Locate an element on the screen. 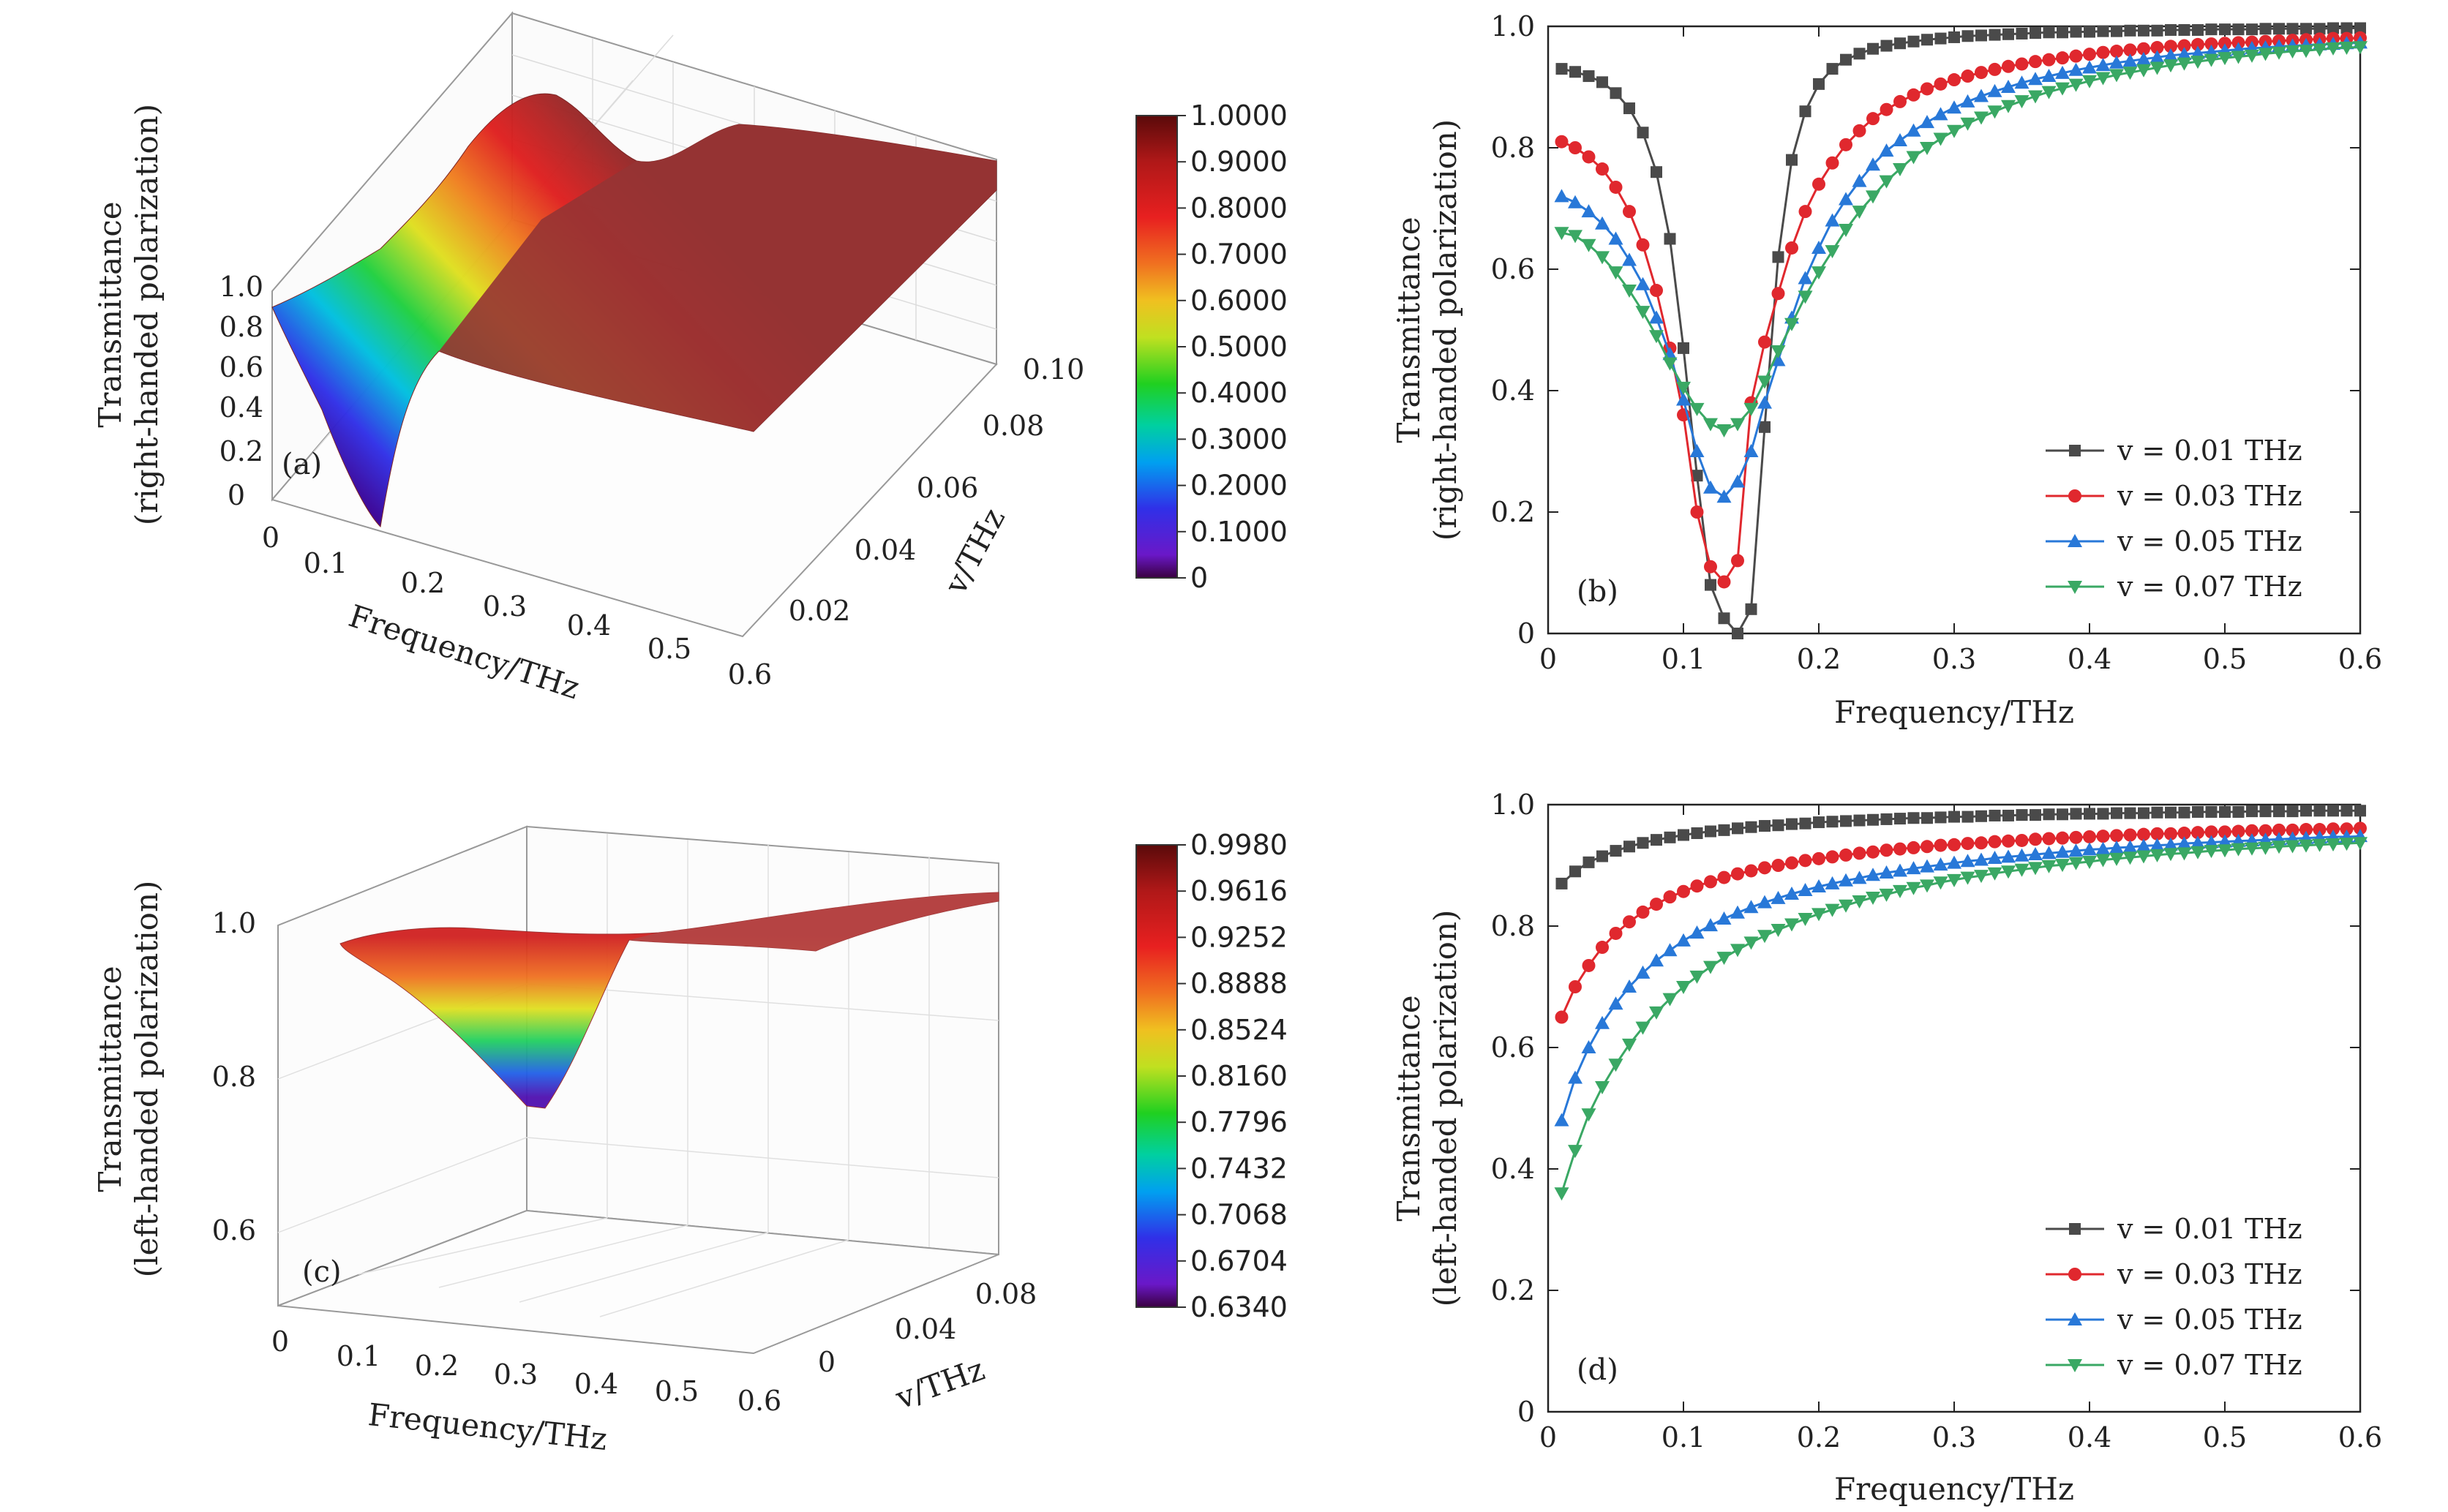 Image resolution: width=2448 pixels, height=1512 pixels. series-triangle-down is located at coordinates (1961, 1019).